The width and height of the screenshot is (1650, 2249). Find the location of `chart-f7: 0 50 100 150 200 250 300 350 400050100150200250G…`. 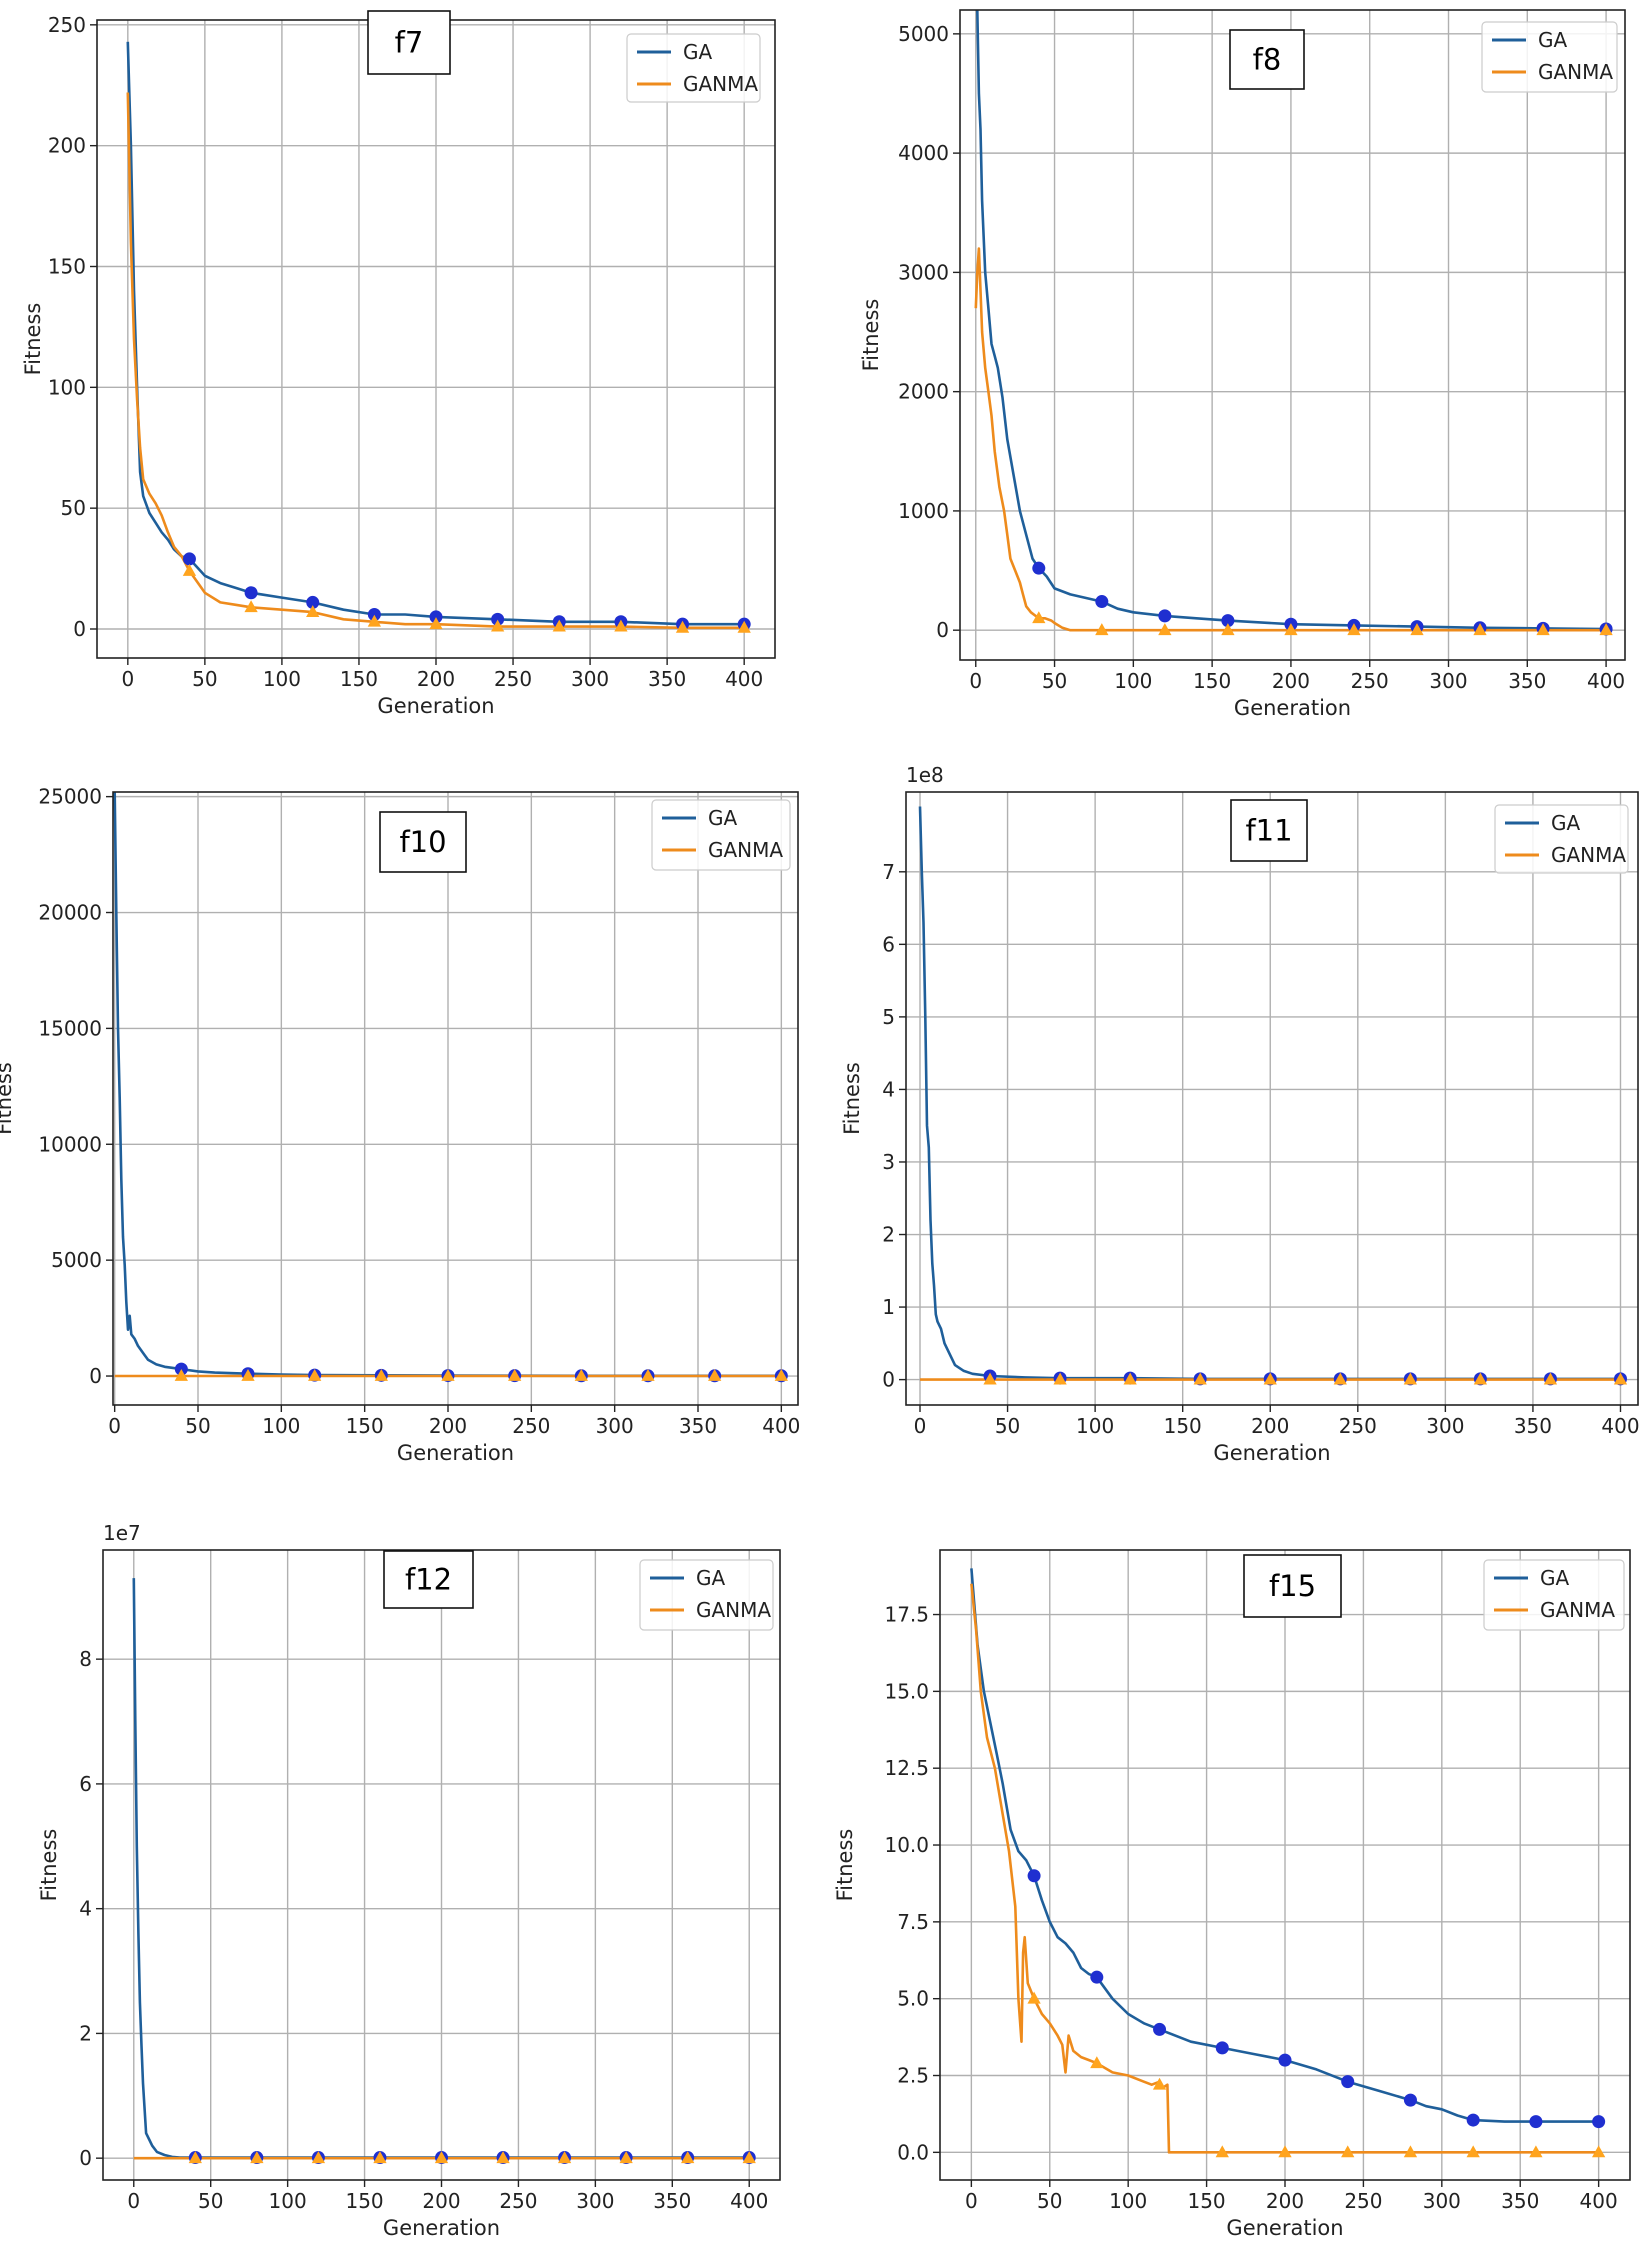

chart-f7: 0 50 100 150 200 250 300 350 400050100150200250G… is located at coordinates (398, 364).